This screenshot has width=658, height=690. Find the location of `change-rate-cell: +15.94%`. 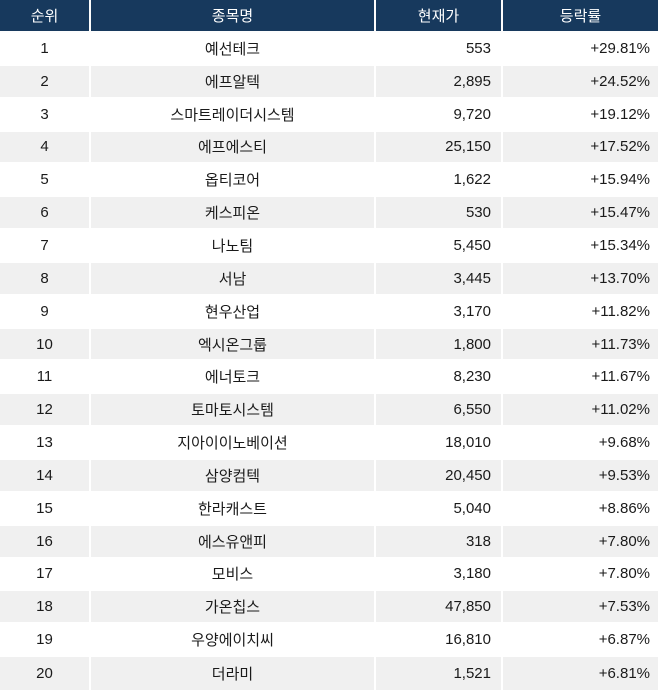

change-rate-cell: +15.94% is located at coordinates (580, 181).